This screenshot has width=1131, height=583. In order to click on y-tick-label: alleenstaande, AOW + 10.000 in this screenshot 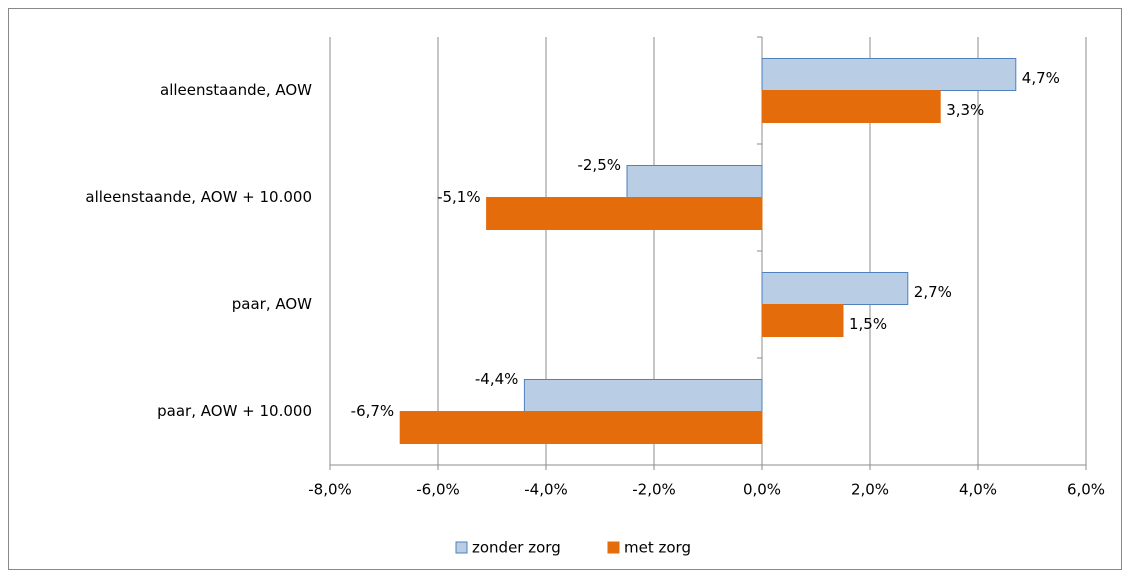, I will do `click(198, 197)`.